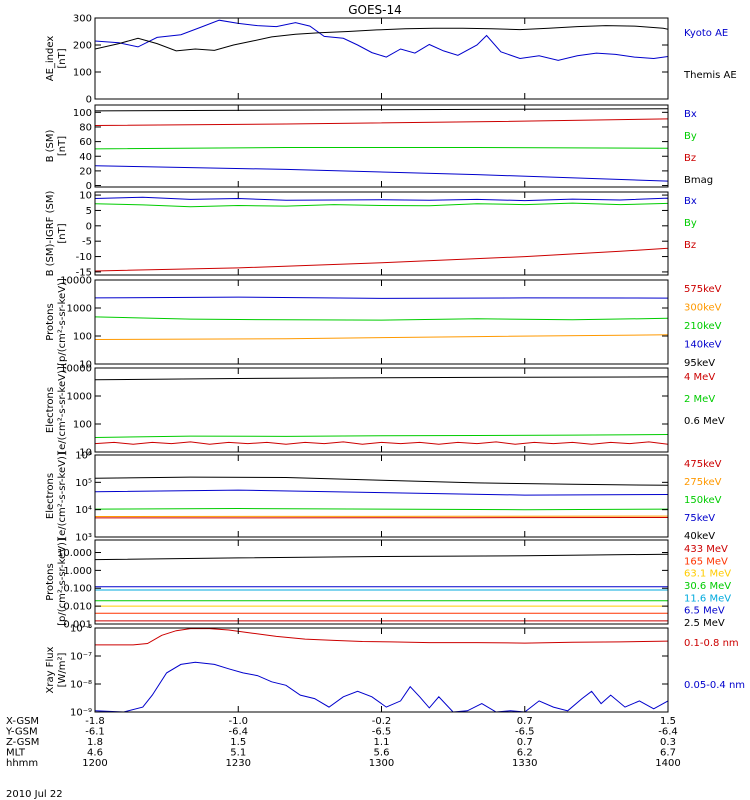 The image size is (750, 800). Describe the element at coordinates (704, 611) in the screenshot. I see `legend-6-5-mev: 6.5 MeV` at that location.